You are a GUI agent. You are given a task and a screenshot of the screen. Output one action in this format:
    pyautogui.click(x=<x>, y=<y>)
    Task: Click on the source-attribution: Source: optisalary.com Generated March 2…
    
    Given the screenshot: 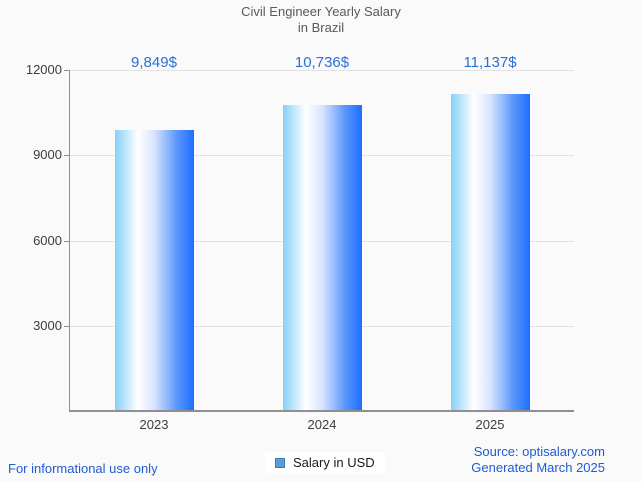 What is the action you would take?
    pyautogui.click(x=538, y=460)
    